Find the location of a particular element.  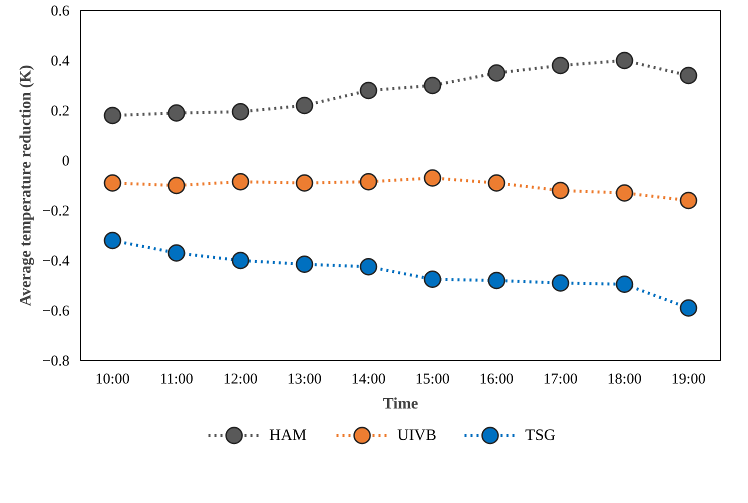

legend-label: HAM is located at coordinates (288, 435).